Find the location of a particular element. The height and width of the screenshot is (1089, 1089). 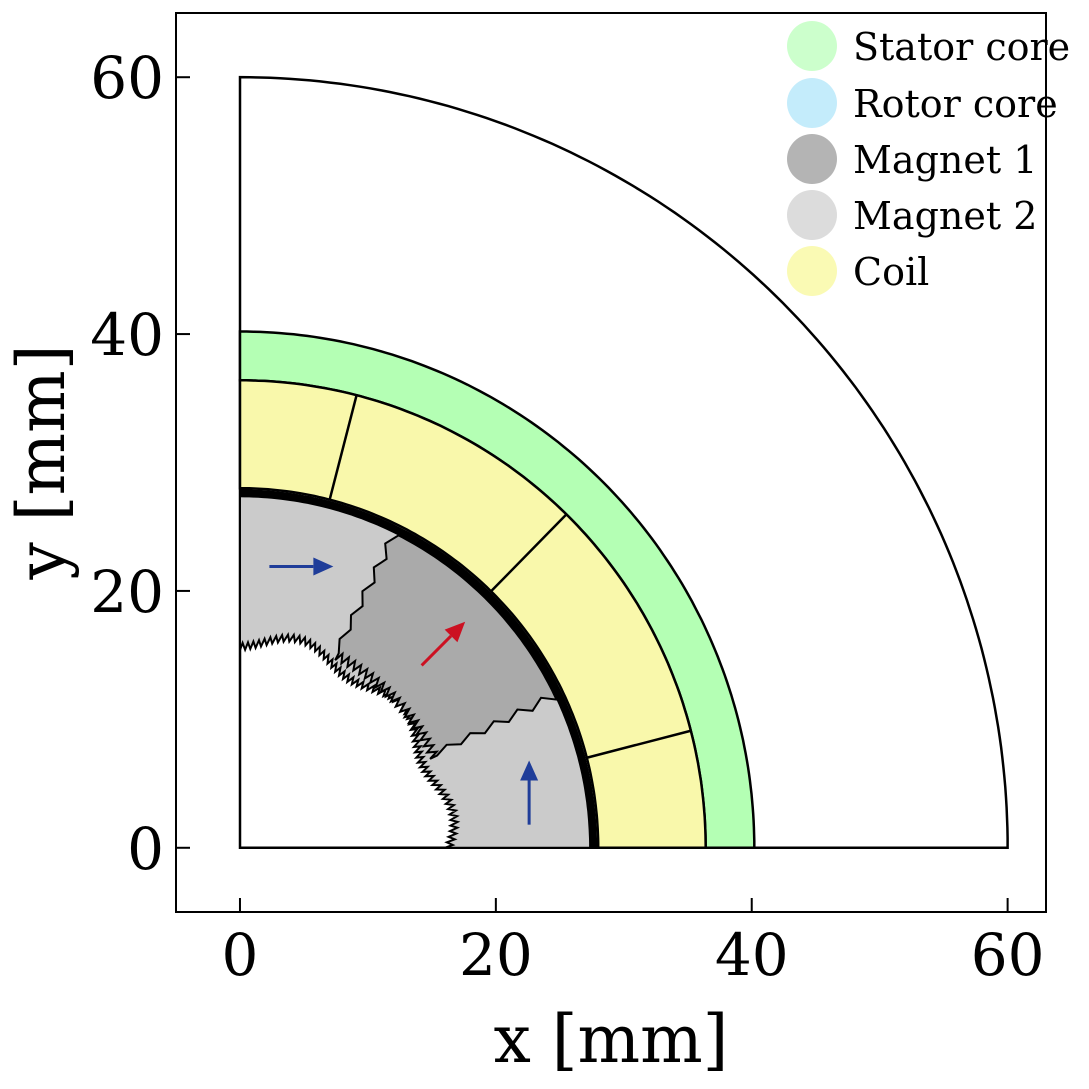

legend-label: Stator core is located at coordinates (961, 47).